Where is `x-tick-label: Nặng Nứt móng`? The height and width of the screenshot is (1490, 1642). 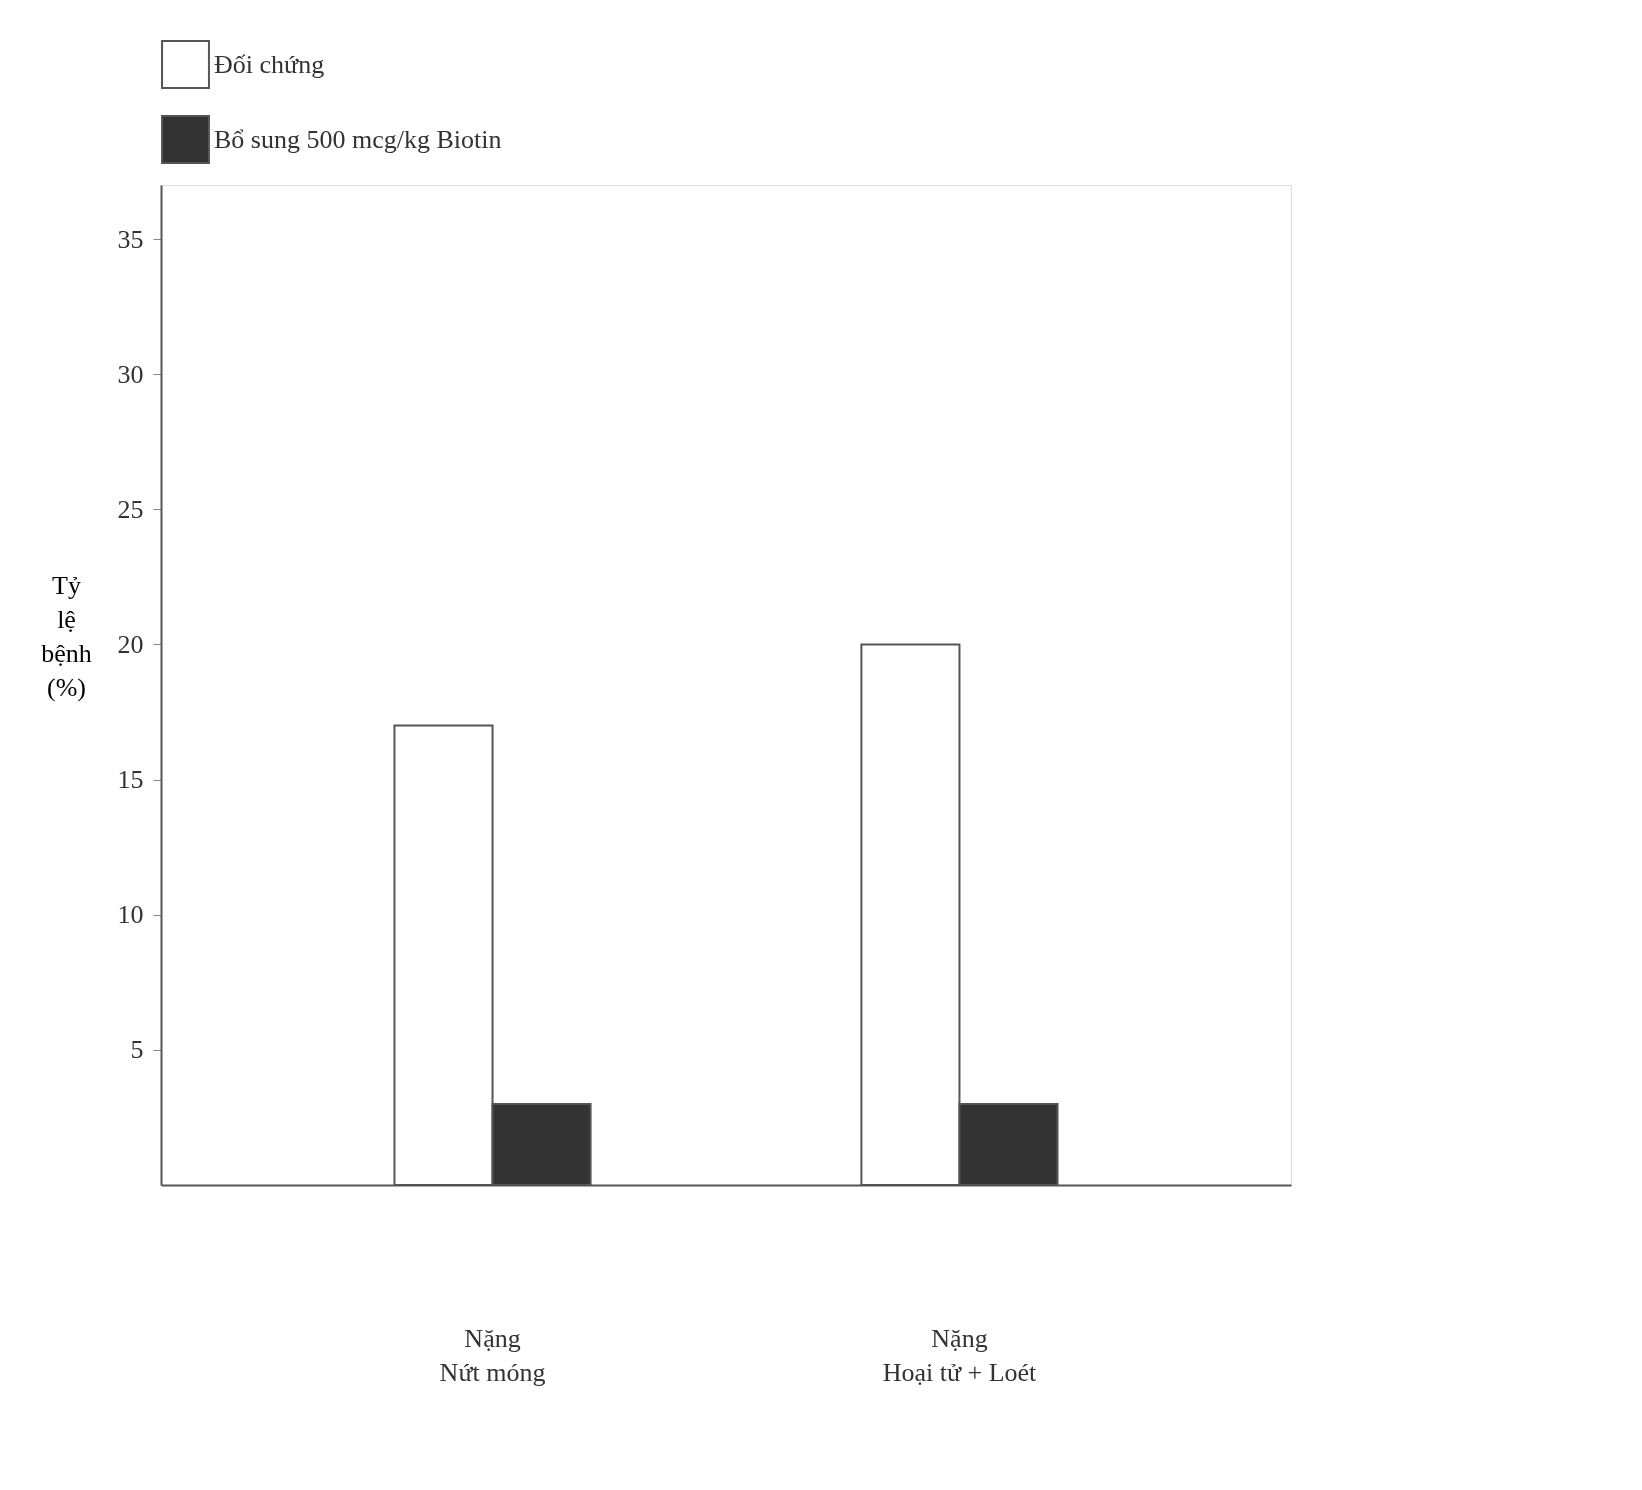
x-tick-label: Nặng Nứt móng is located at coordinates (492, 1355).